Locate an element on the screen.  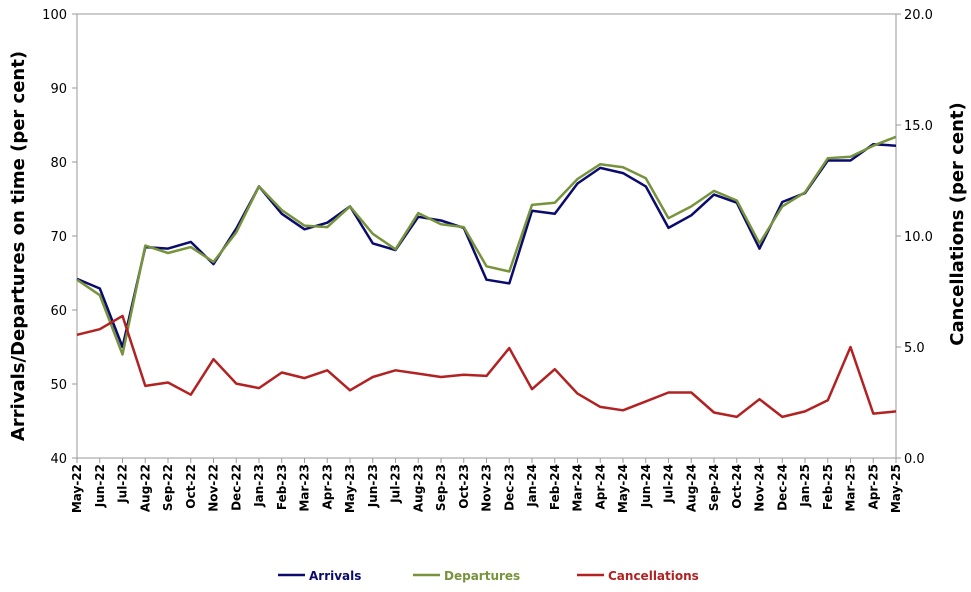
y-right-tick-label: 15.0 is located at coordinates (918, 126).